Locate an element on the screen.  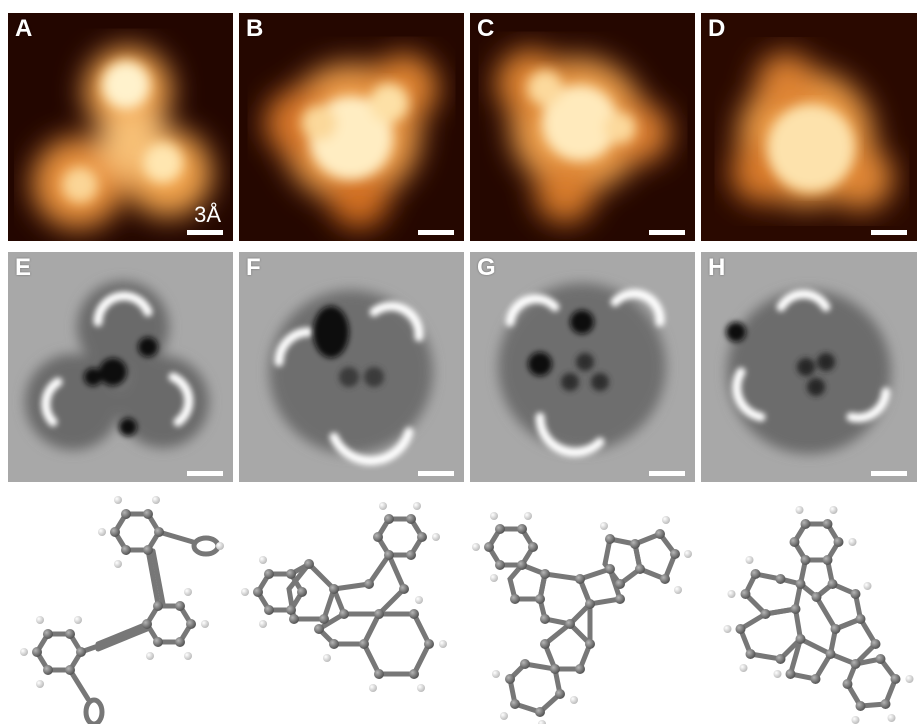
panel-label-e: E is located at coordinates (23, 267).